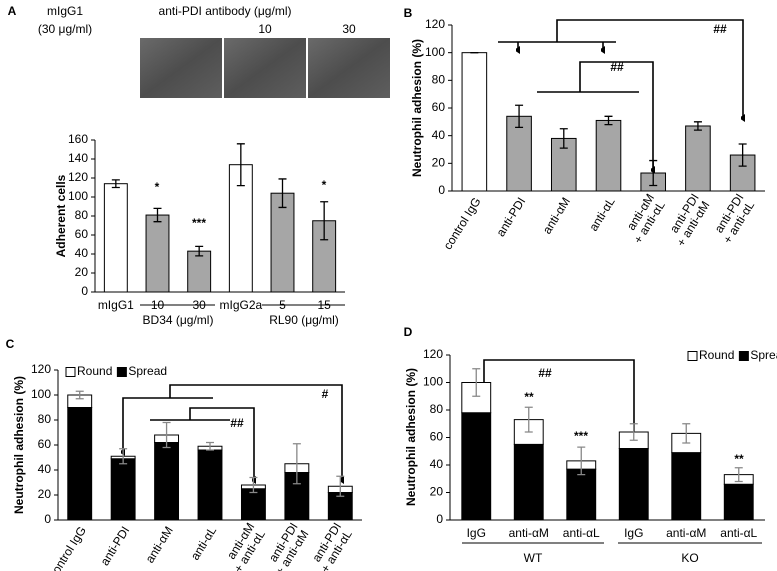 The width and height of the screenshot is (777, 571). I want to click on y-tick-label: 20, so click(439, 163).